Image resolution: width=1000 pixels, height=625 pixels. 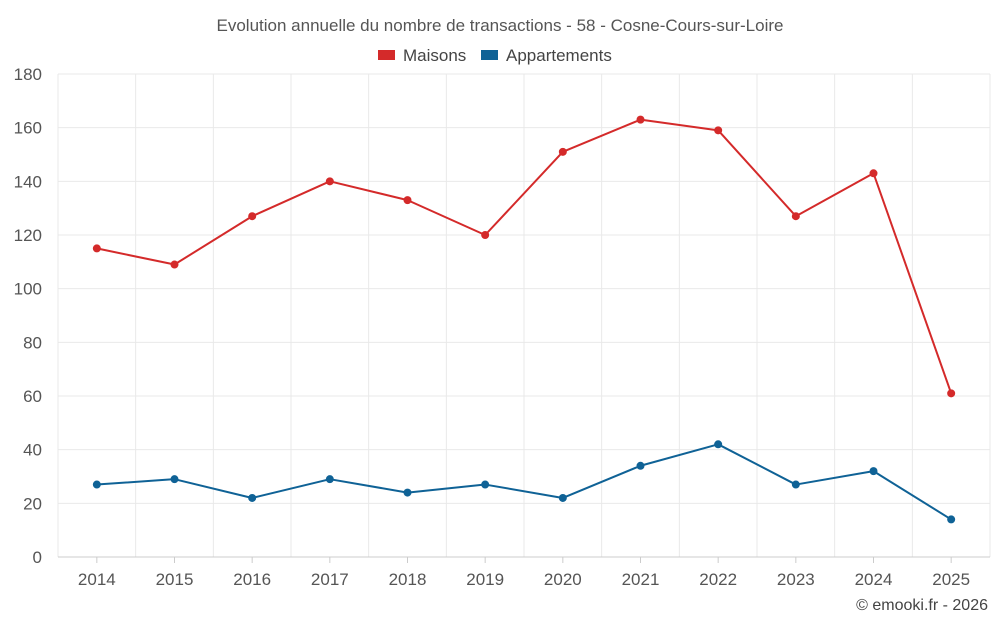 I want to click on data-point-maisons-2021, so click(x=640, y=119).